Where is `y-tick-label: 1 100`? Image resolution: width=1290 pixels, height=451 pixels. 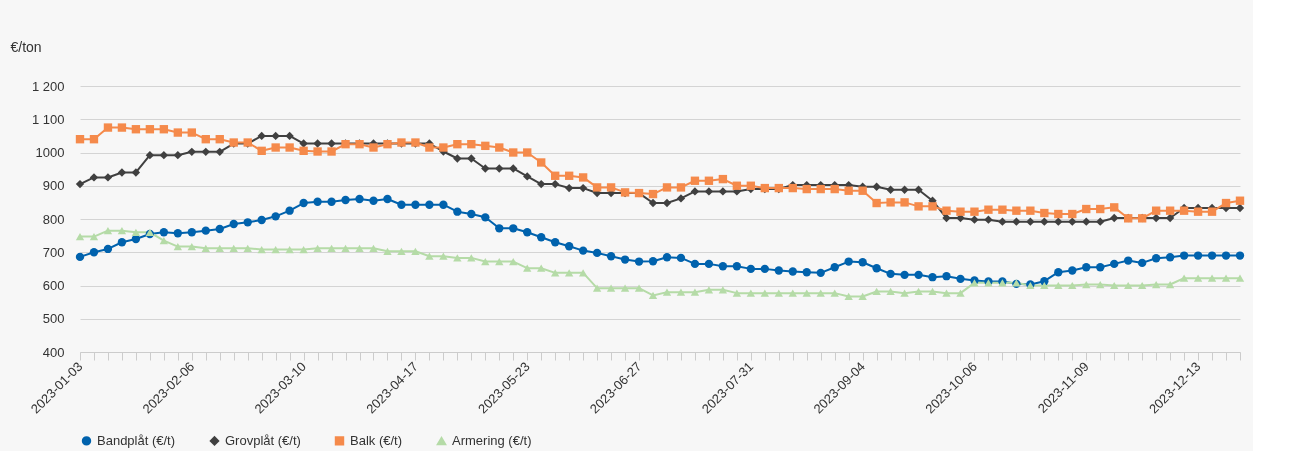
y-tick-label: 1 100 is located at coordinates (48, 119).